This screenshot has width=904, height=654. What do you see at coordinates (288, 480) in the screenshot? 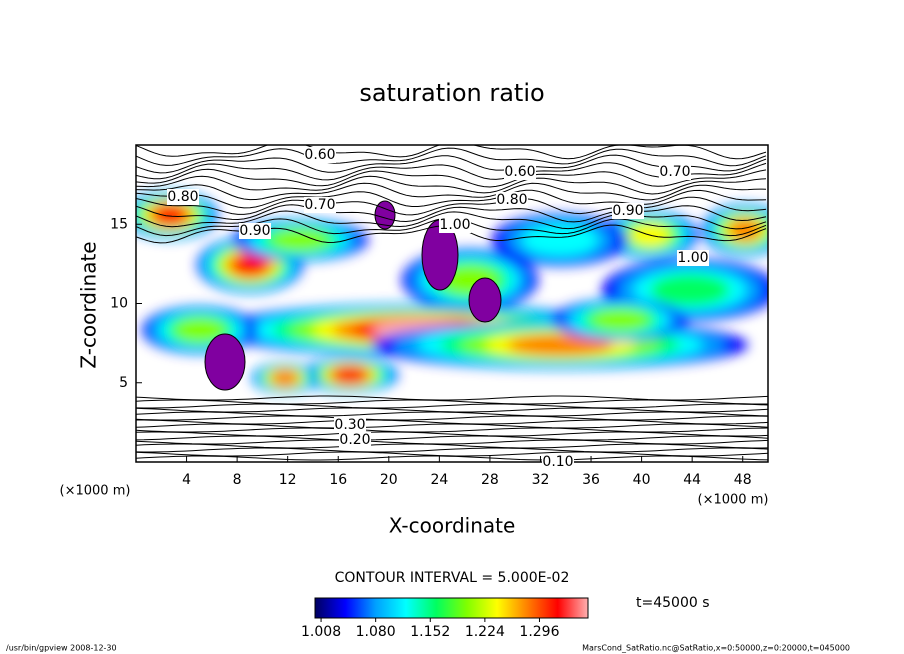
I see `x-tick-label: 12` at bounding box center [288, 480].